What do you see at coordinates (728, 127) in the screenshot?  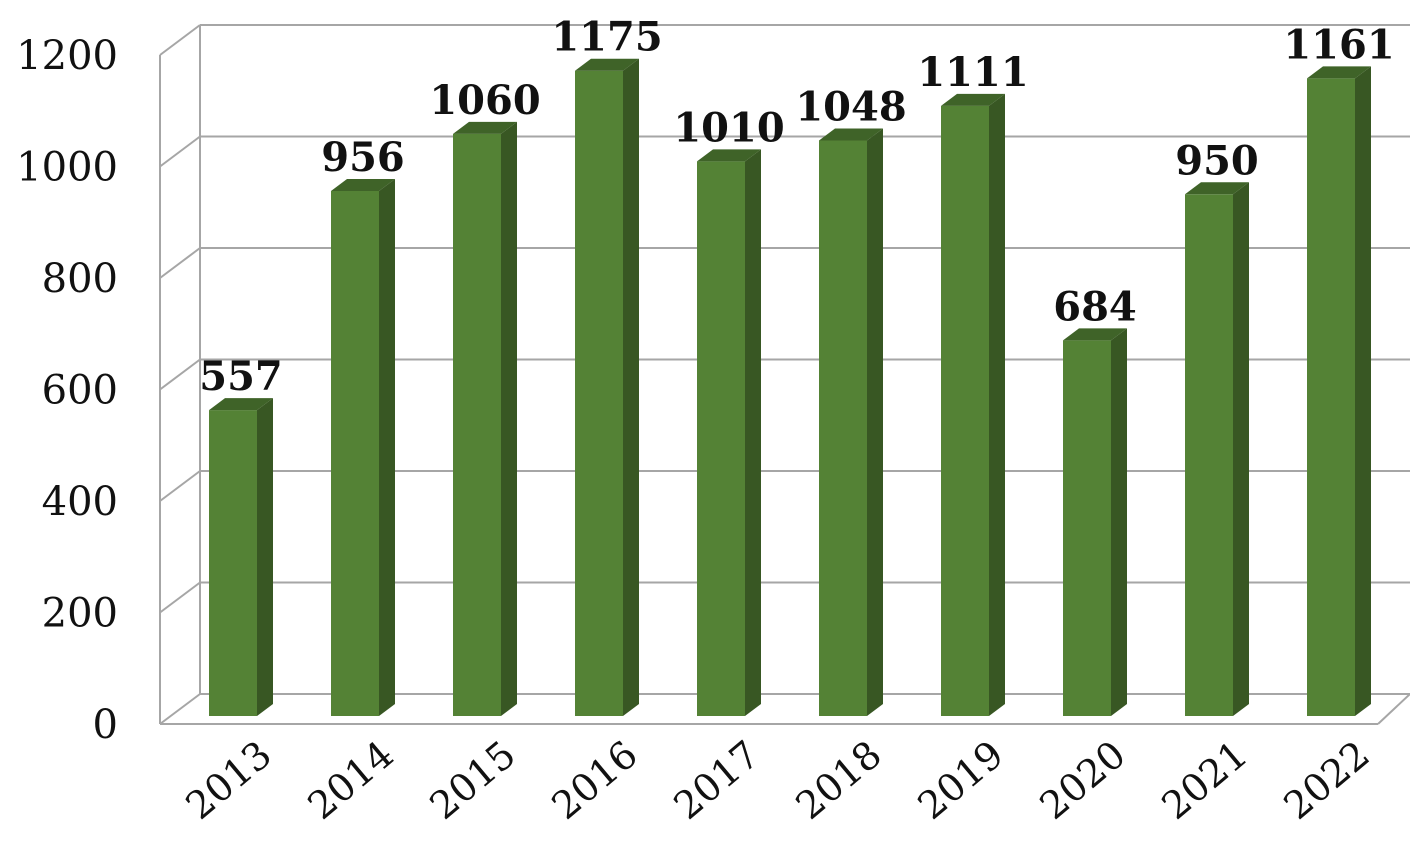 I see `data-label: 1010` at bounding box center [728, 127].